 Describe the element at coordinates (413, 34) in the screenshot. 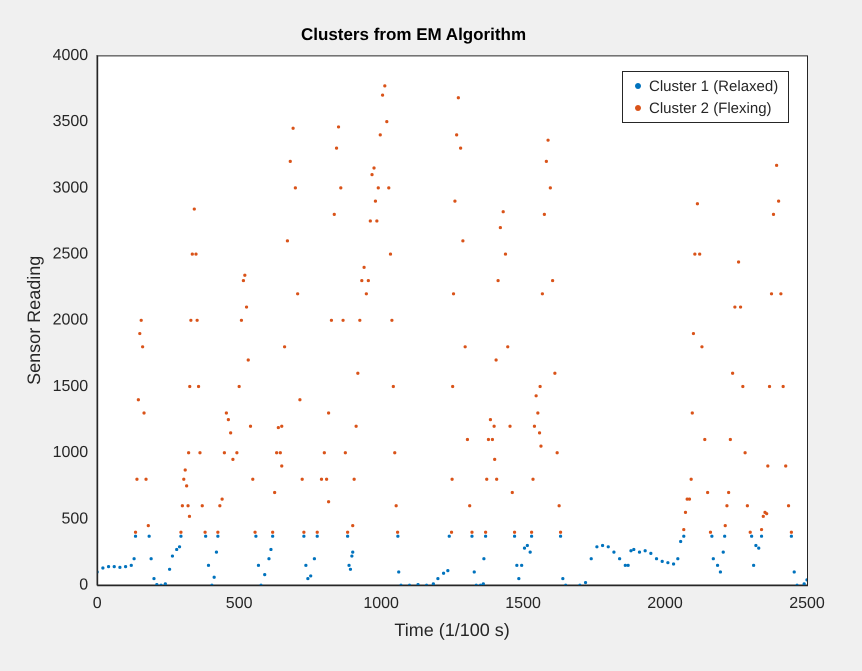

I see `chart-title: Clusters from EM Algorithm` at that location.